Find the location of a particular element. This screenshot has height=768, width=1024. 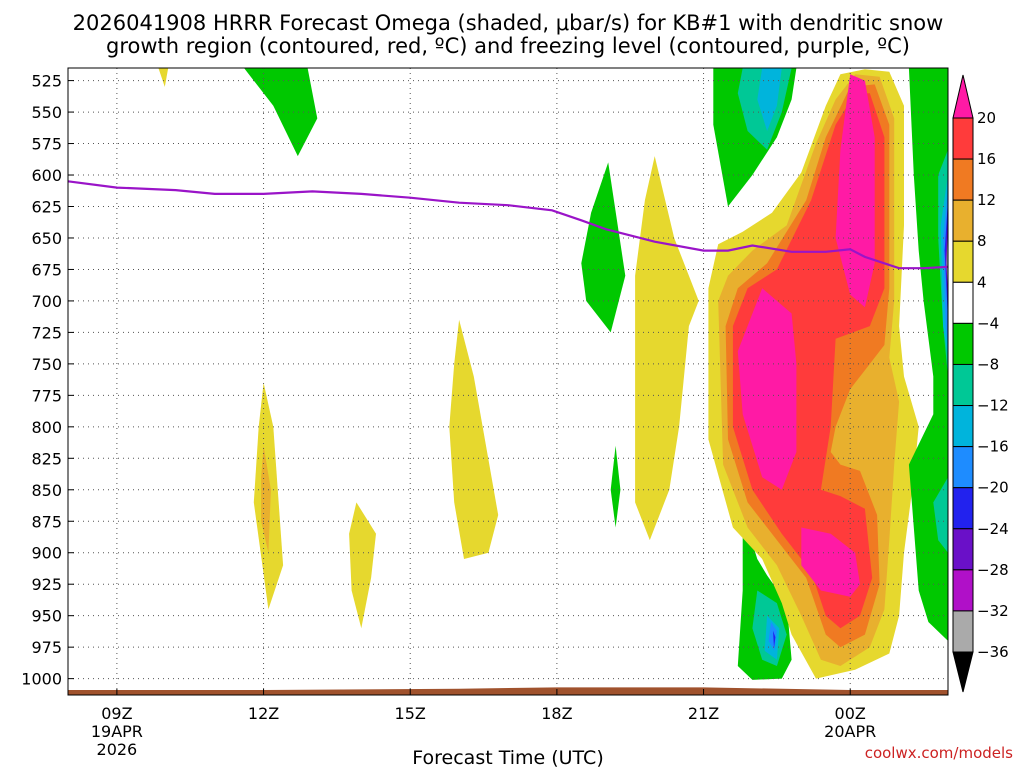

omega-region-yellow-14z is located at coordinates (362, 565).